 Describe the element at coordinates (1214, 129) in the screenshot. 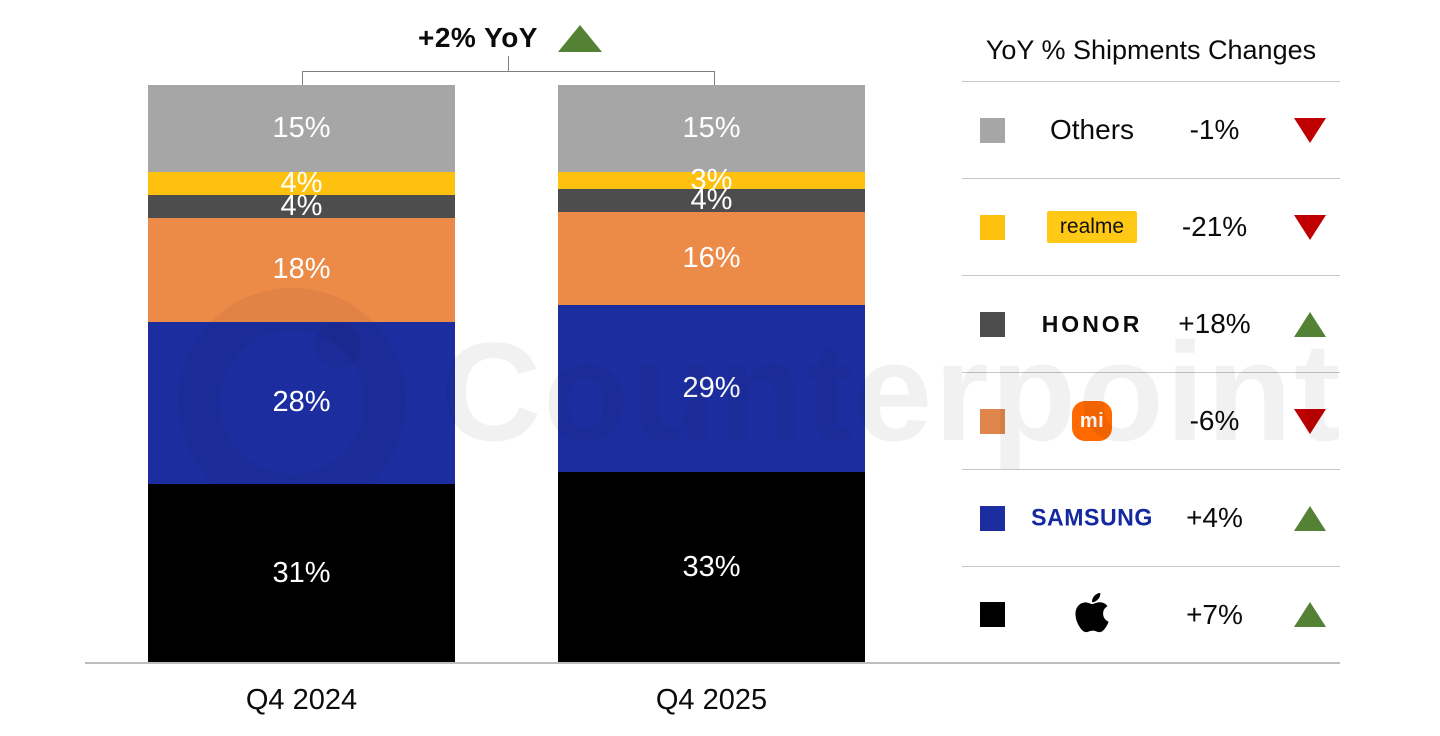

I see `legend-change-value: -1%` at that location.